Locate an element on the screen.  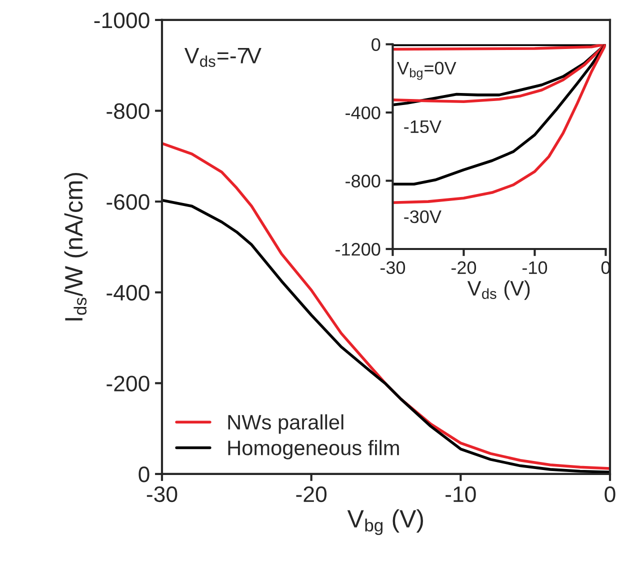
legend-label: NWs parallel is located at coordinates (286, 424).